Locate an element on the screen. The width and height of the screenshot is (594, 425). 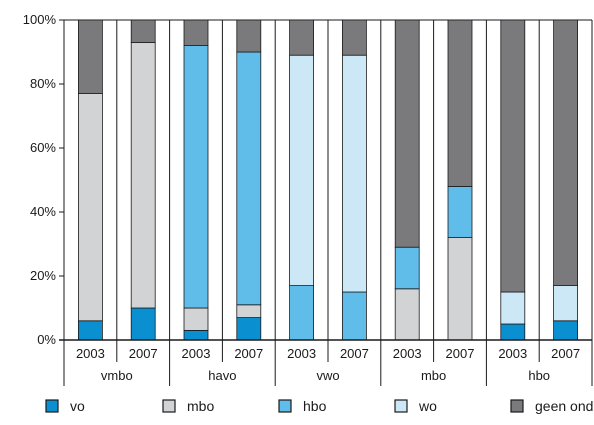
legend: vo mbo hbo wo geen onderwijs is located at coordinates (319, 406).